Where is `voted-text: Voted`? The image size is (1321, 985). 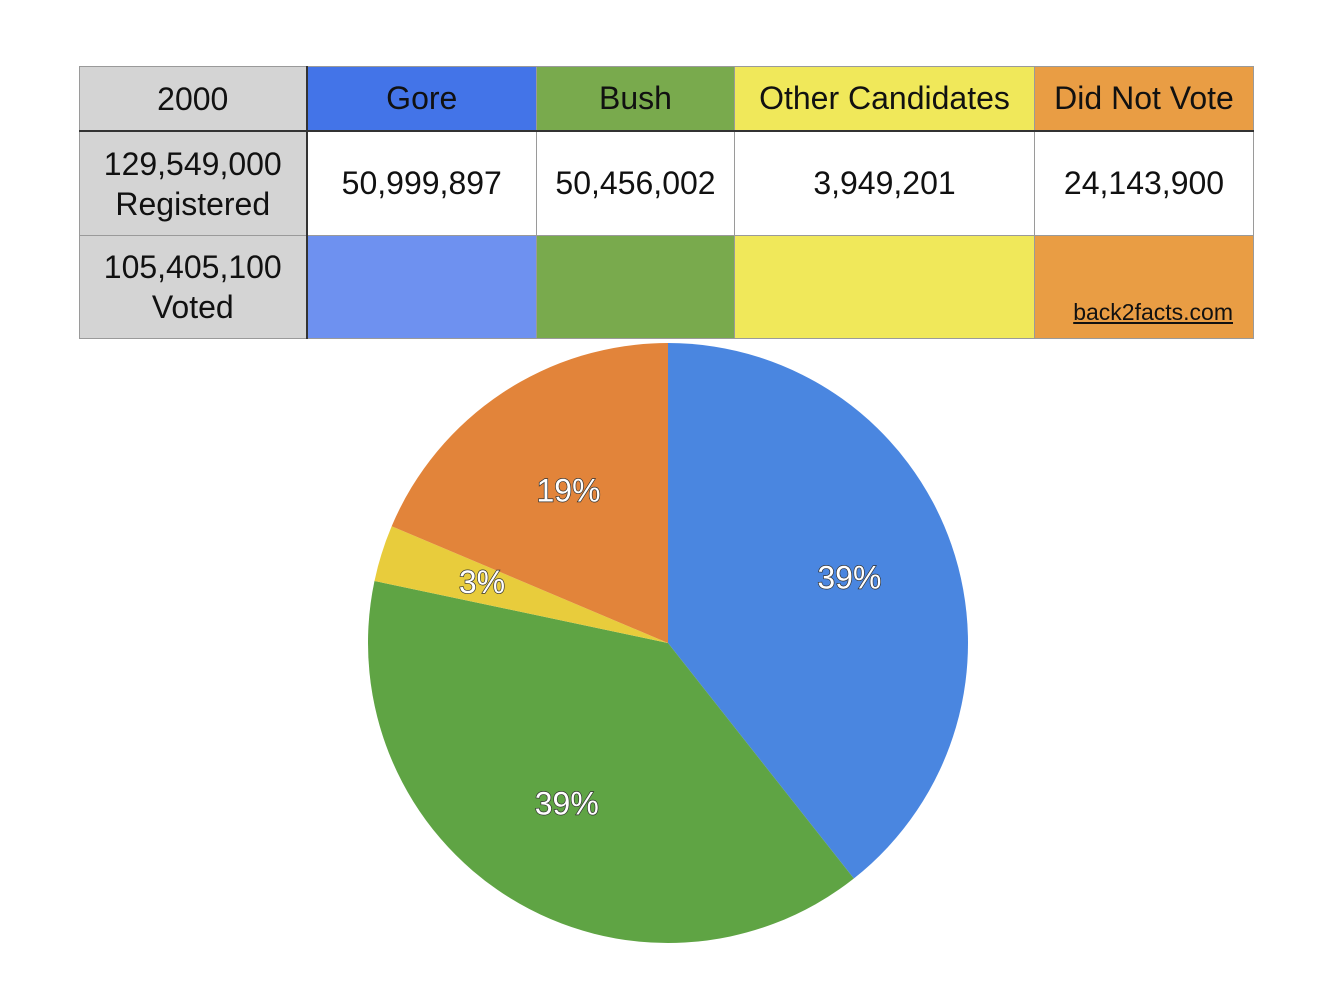
voted-text: Voted is located at coordinates (192, 307).